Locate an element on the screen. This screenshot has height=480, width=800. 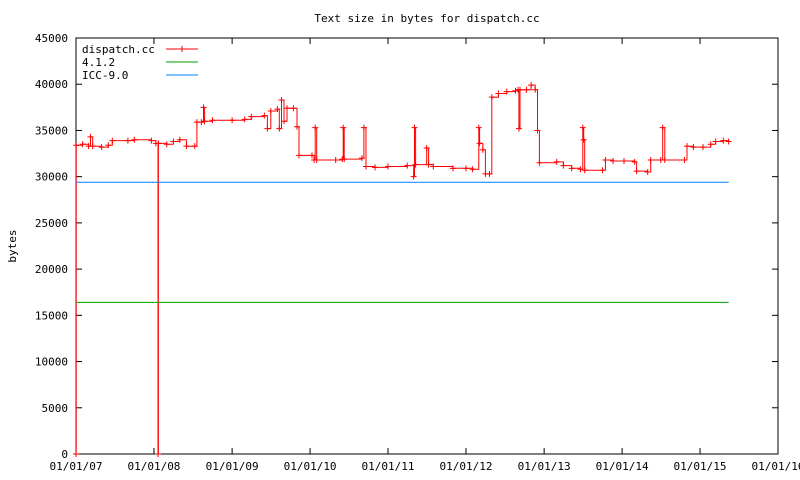
y-tick-label: 25000 is located at coordinates (51, 223).